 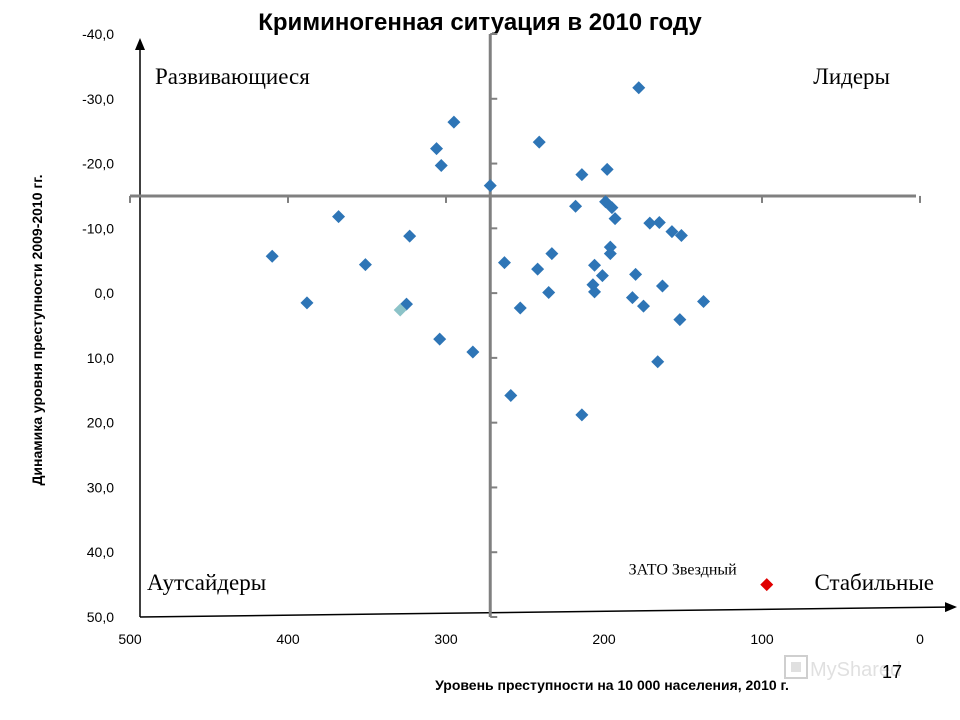 What do you see at coordinates (100, 423) in the screenshot?
I see `y-tick-label: 20,0` at bounding box center [100, 423].